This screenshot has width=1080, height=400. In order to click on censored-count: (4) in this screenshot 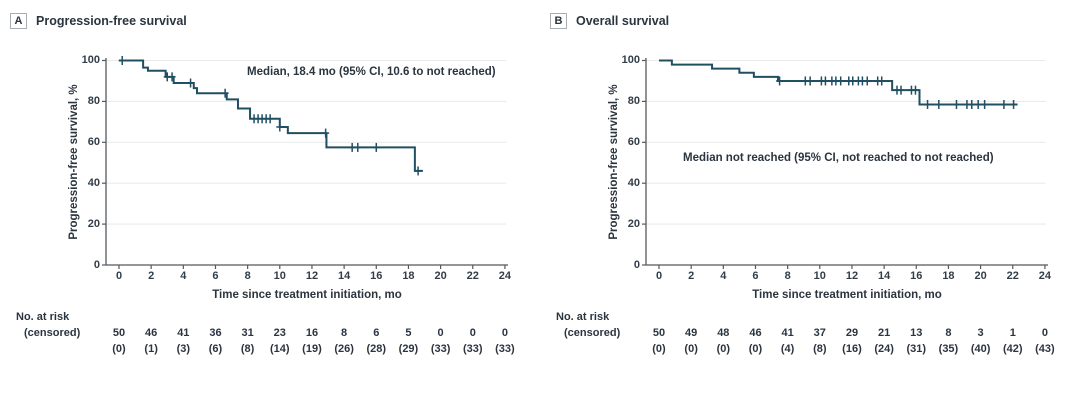, I will do `click(787, 349)`.